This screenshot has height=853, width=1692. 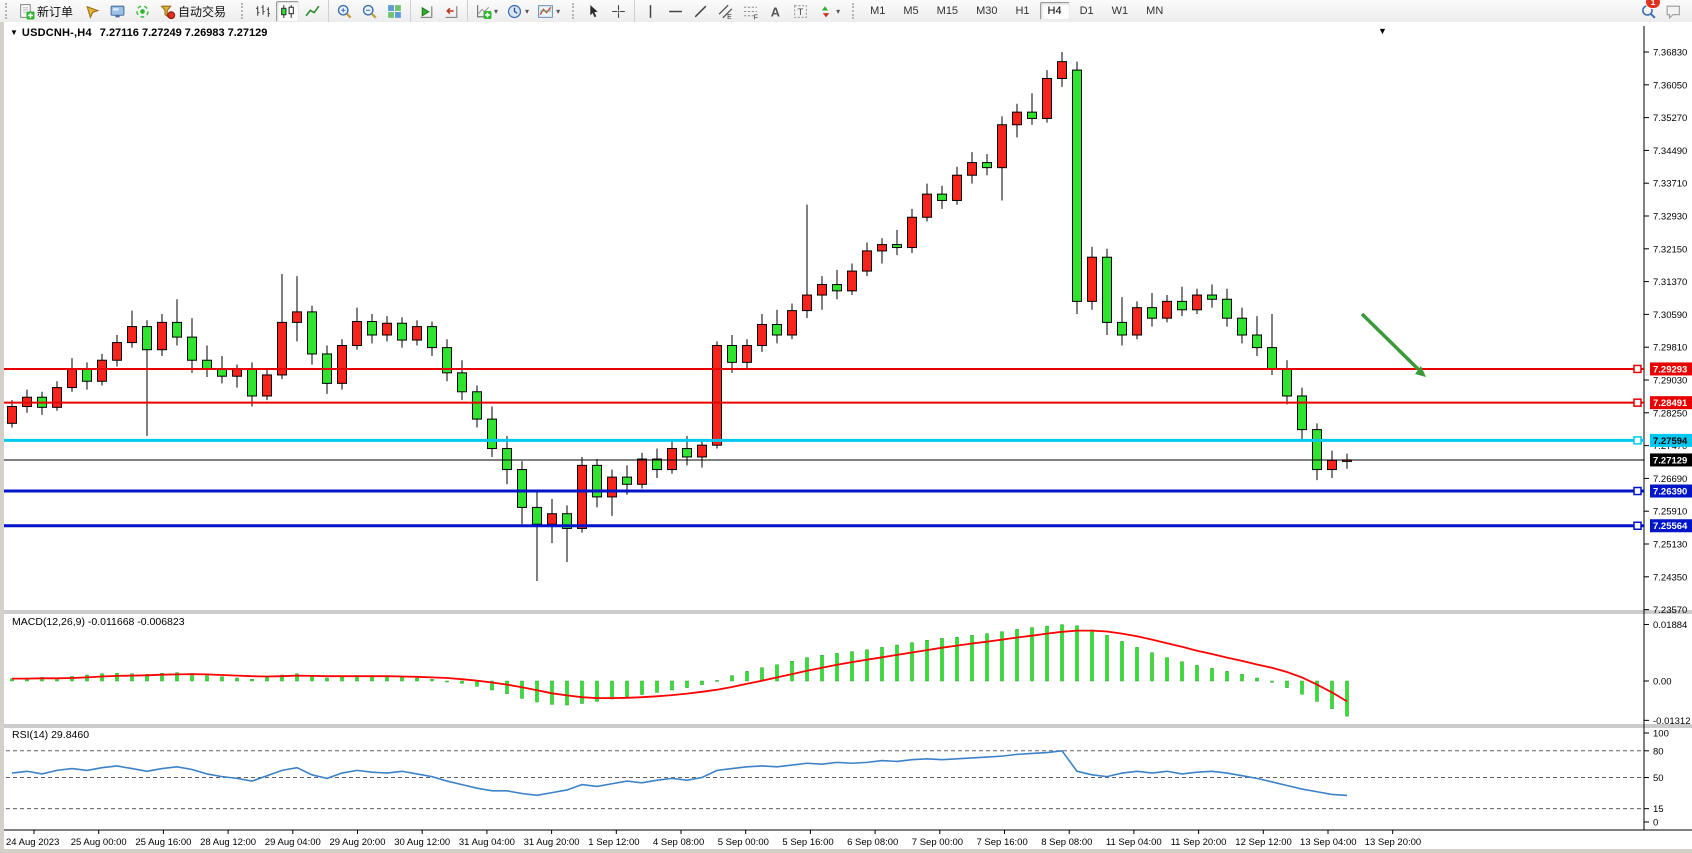 I want to click on tile-windows-button, so click(x=394, y=11).